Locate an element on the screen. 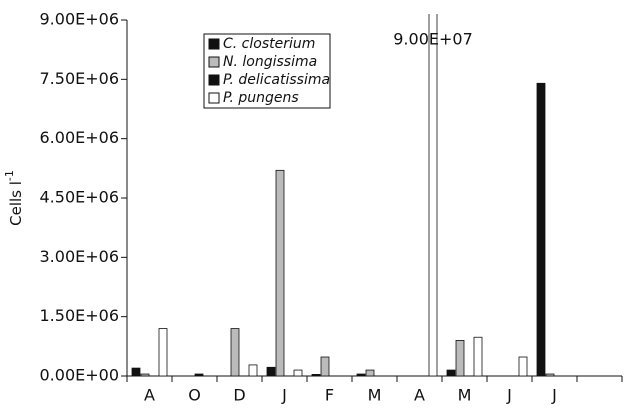  legend-label: N. longissima is located at coordinates (270, 62).